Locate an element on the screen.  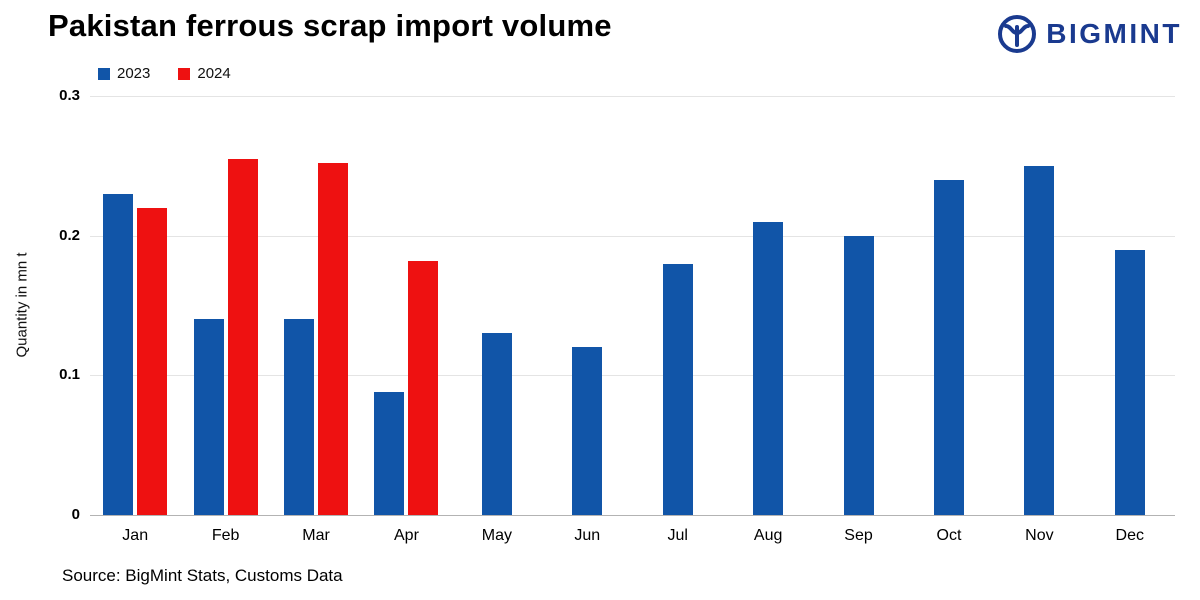
y-tick-label-0: 0 is located at coordinates (75, 514).